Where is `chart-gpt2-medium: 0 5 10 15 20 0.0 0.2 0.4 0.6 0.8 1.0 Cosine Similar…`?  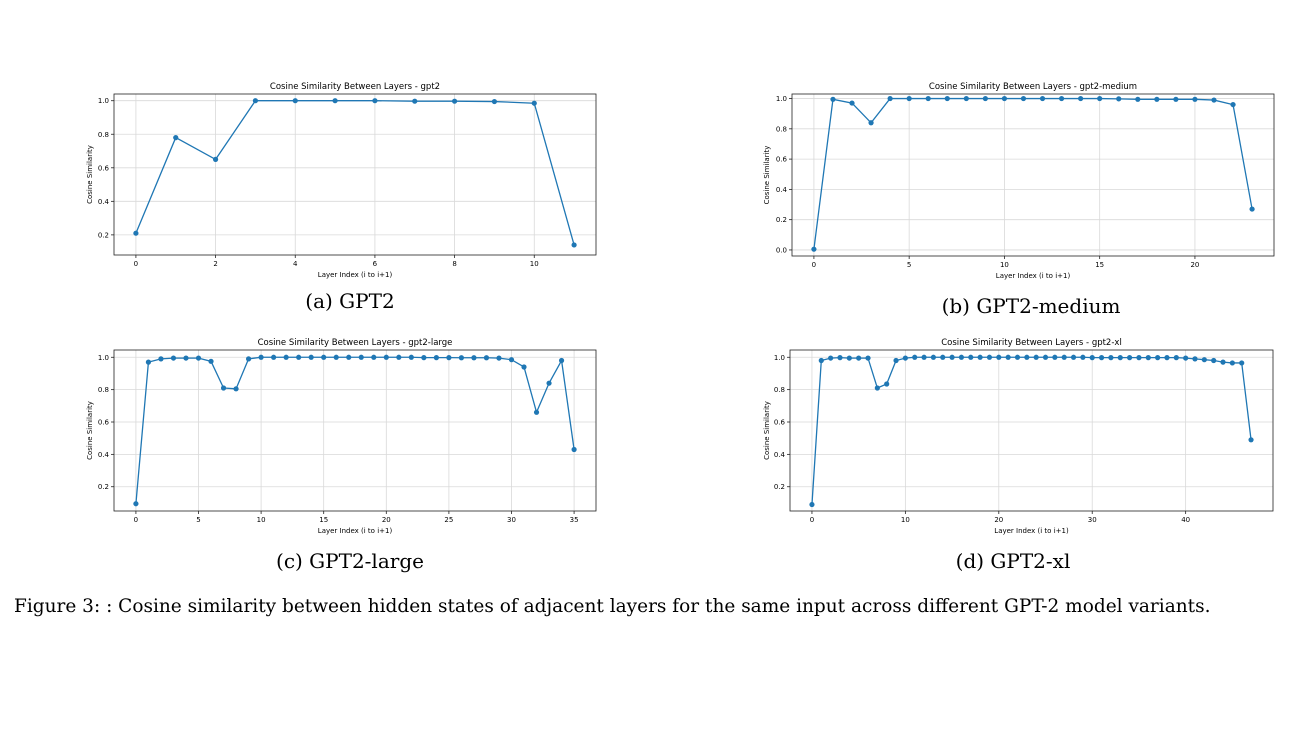
chart-gpt2-medium: 0 5 10 15 20 0.0 0.2 0.4 0.6 0.8 1.0 Cosine Similar… is located at coordinates (1019, 181).